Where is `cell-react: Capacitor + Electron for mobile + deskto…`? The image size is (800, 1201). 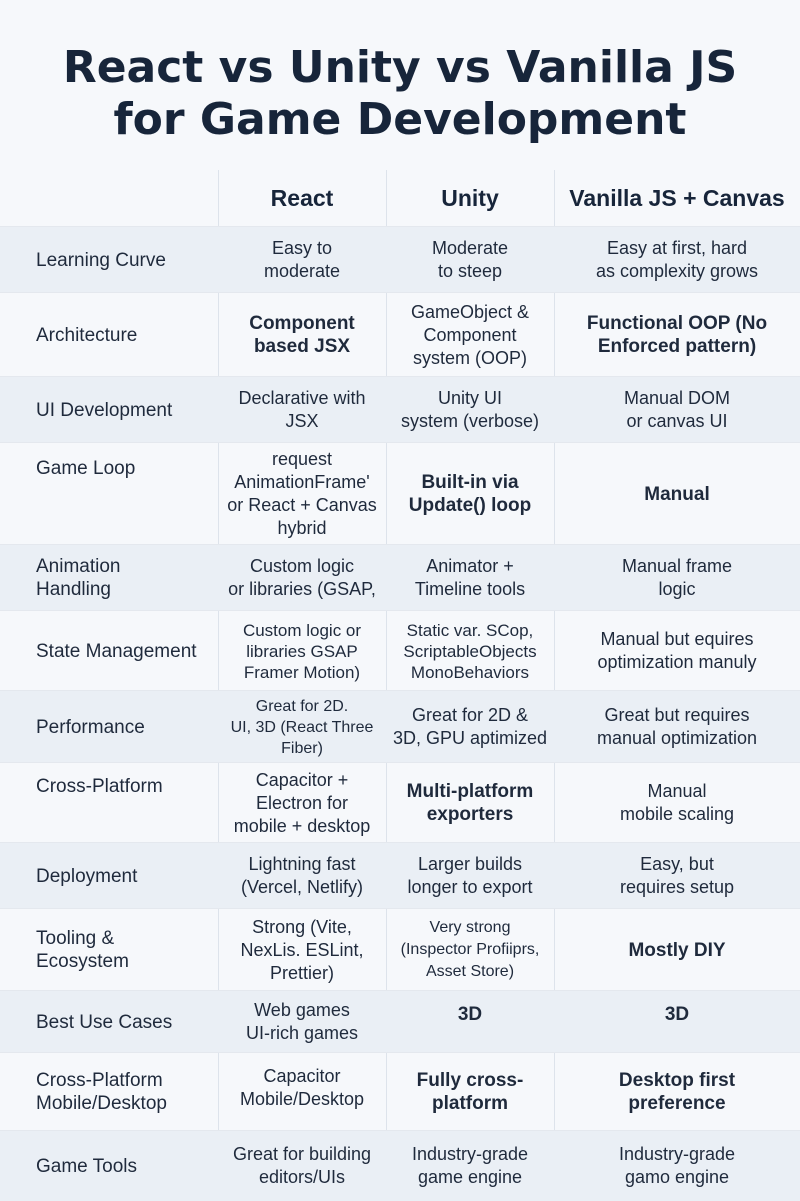 cell-react: Capacitor + Electron for mobile + deskto… is located at coordinates (302, 802).